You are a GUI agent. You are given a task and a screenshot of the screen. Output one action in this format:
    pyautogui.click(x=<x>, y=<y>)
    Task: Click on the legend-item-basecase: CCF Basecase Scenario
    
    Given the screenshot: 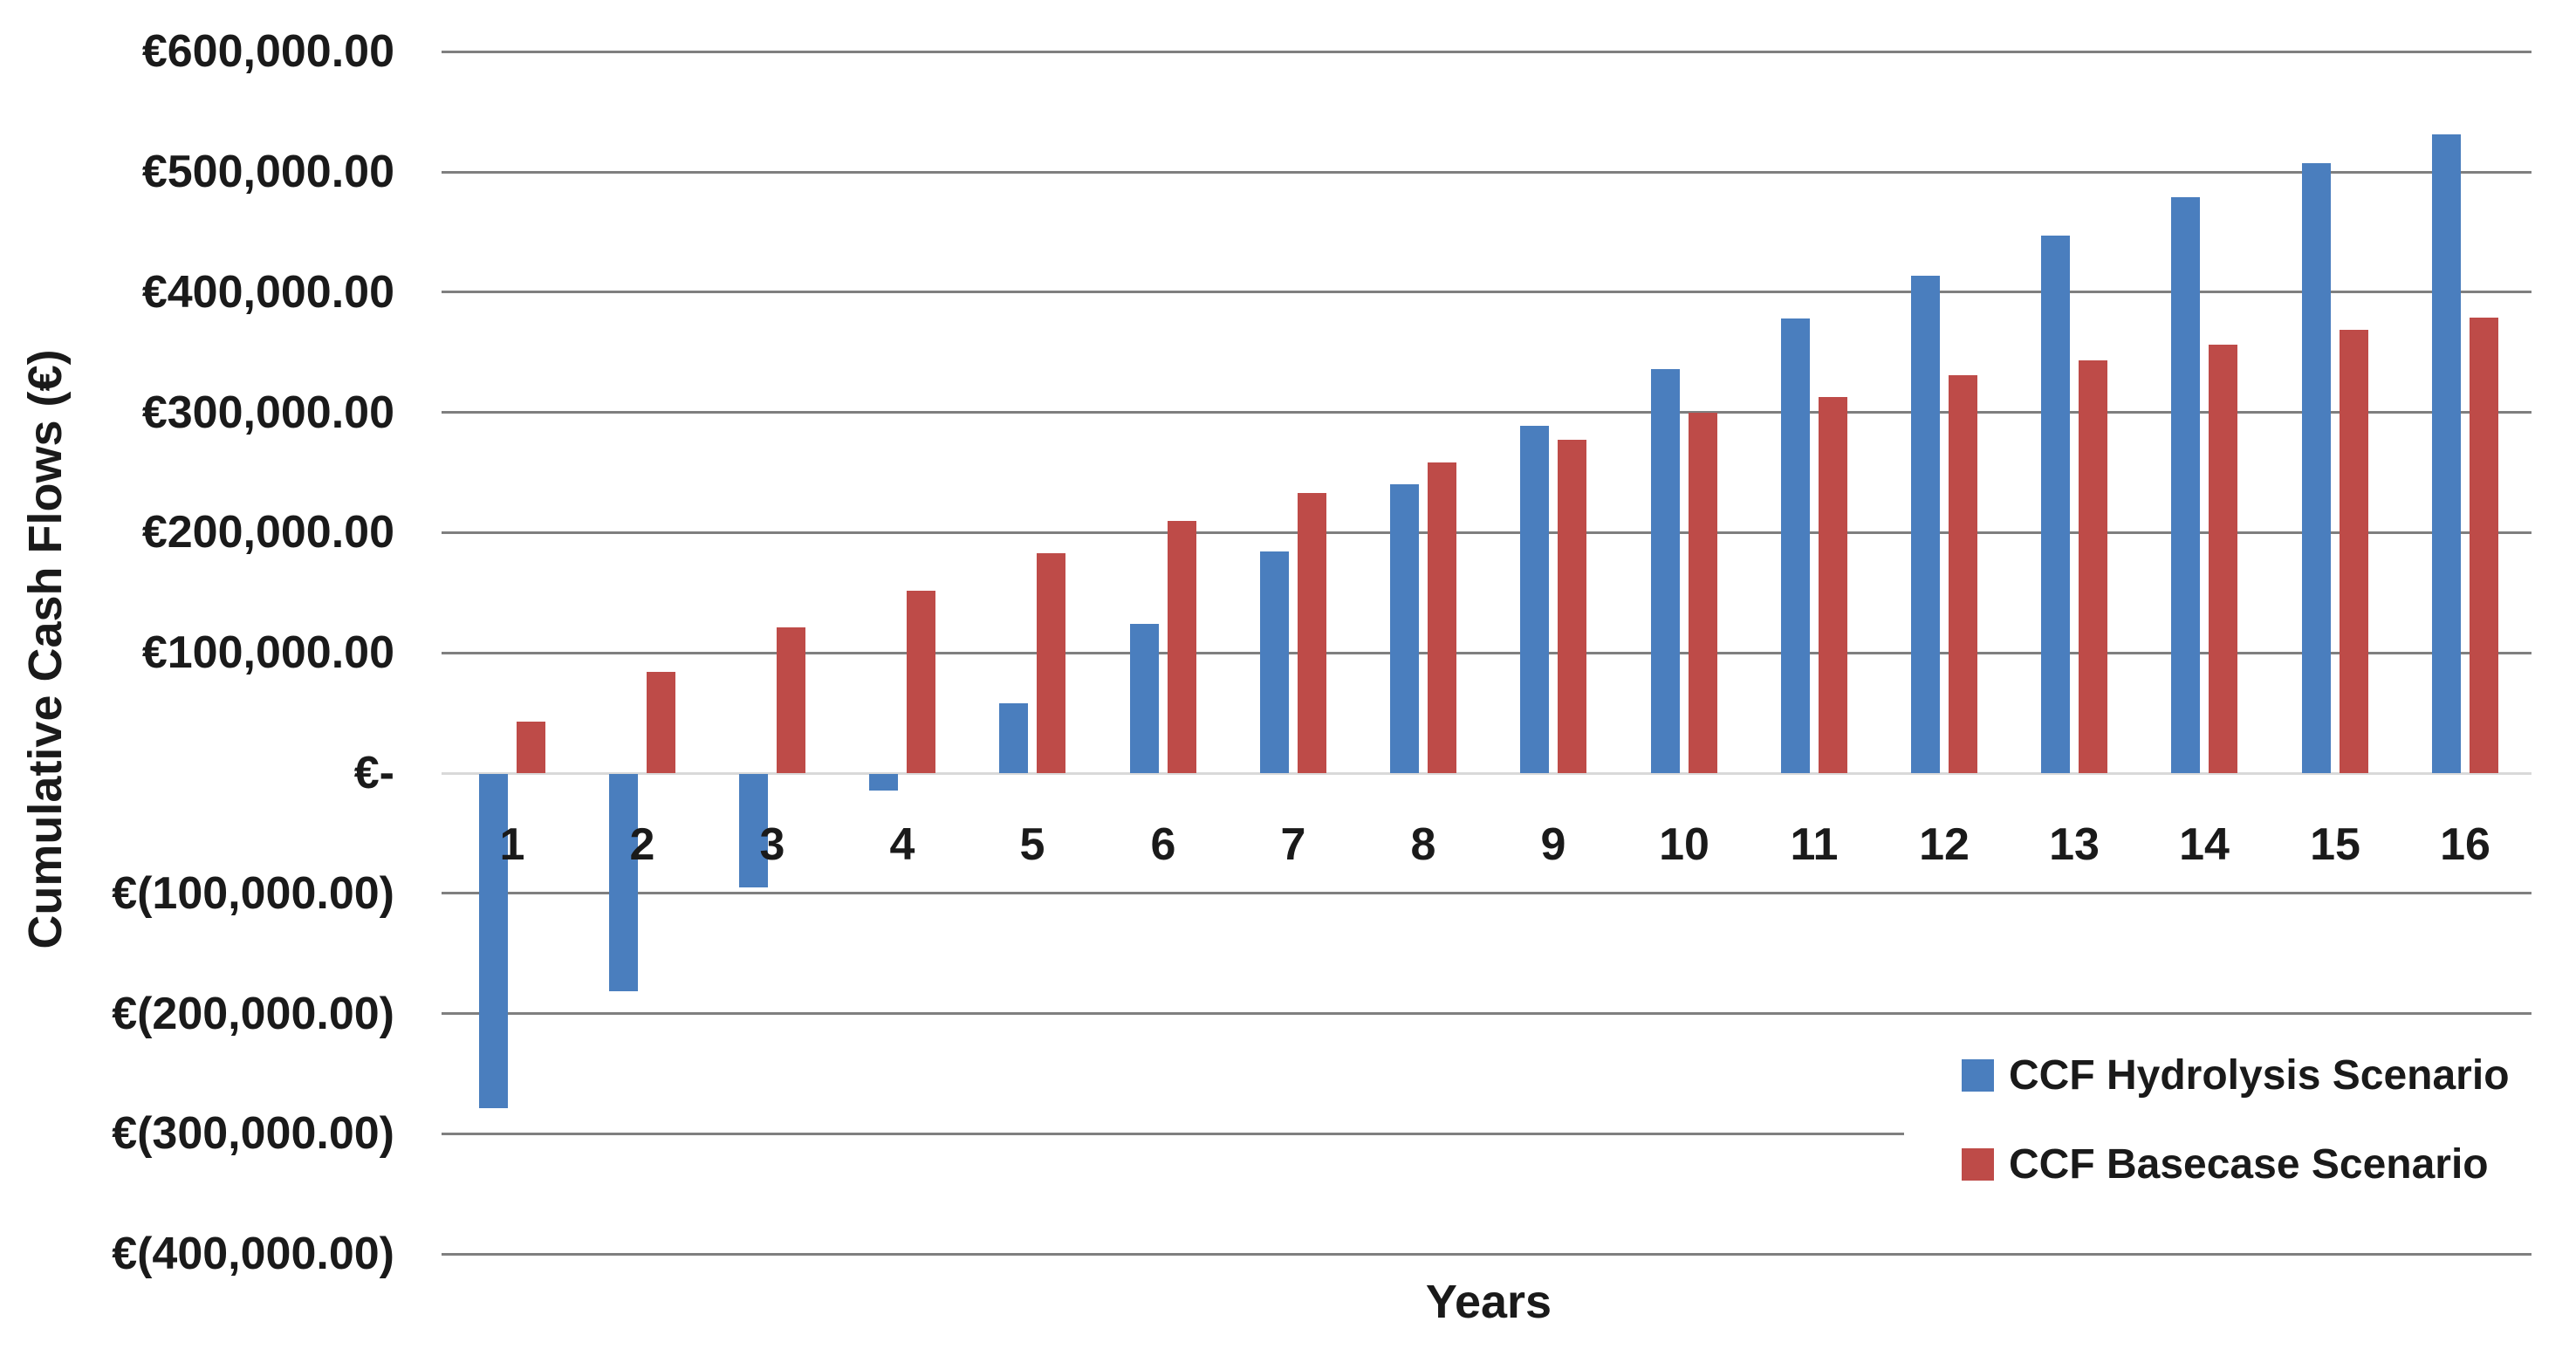 What is the action you would take?
    pyautogui.click(x=2226, y=1164)
    